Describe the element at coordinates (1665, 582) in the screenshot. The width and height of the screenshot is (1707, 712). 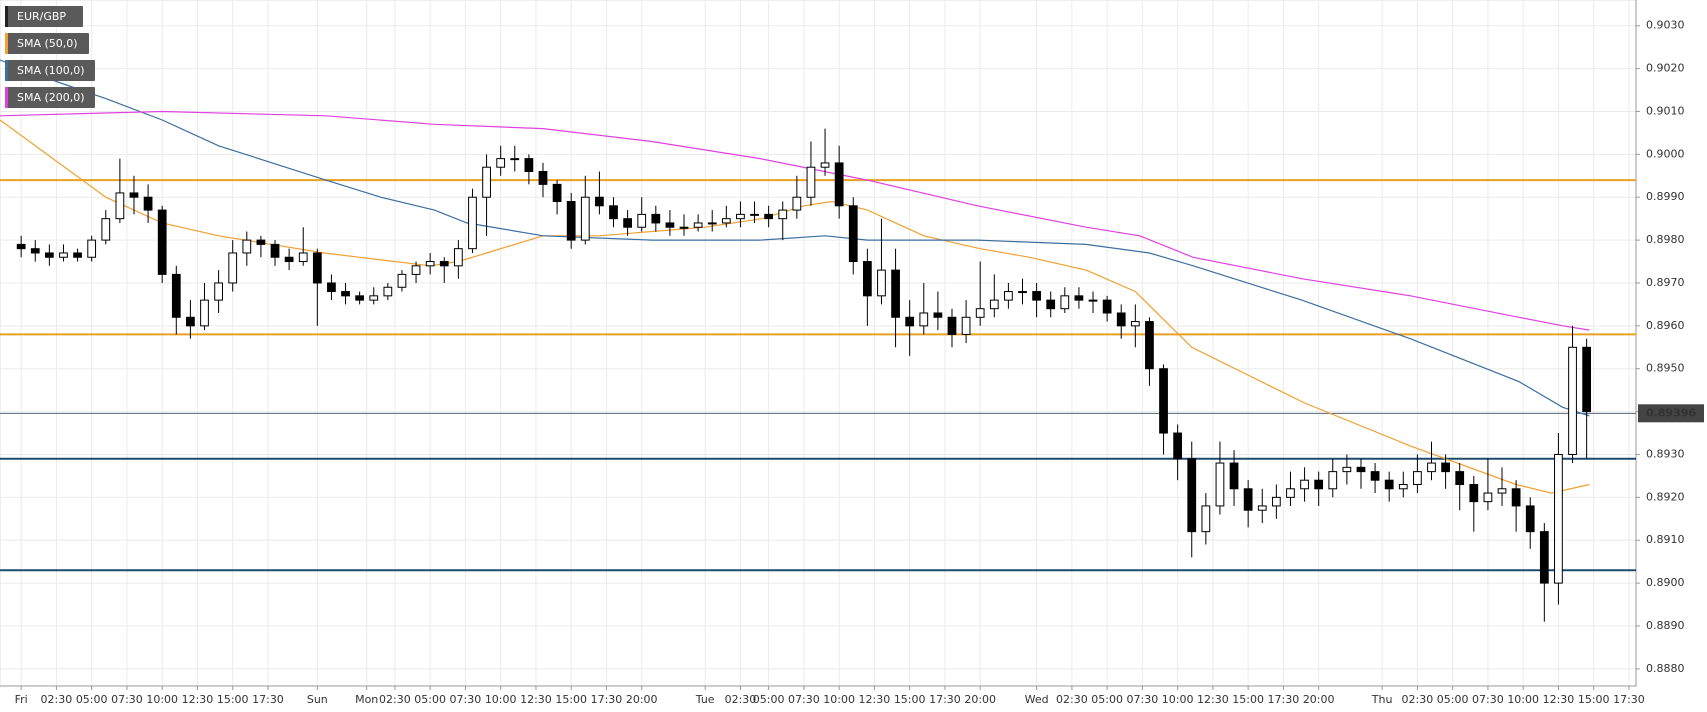
I see `y-tick-label: 0.8900` at that location.